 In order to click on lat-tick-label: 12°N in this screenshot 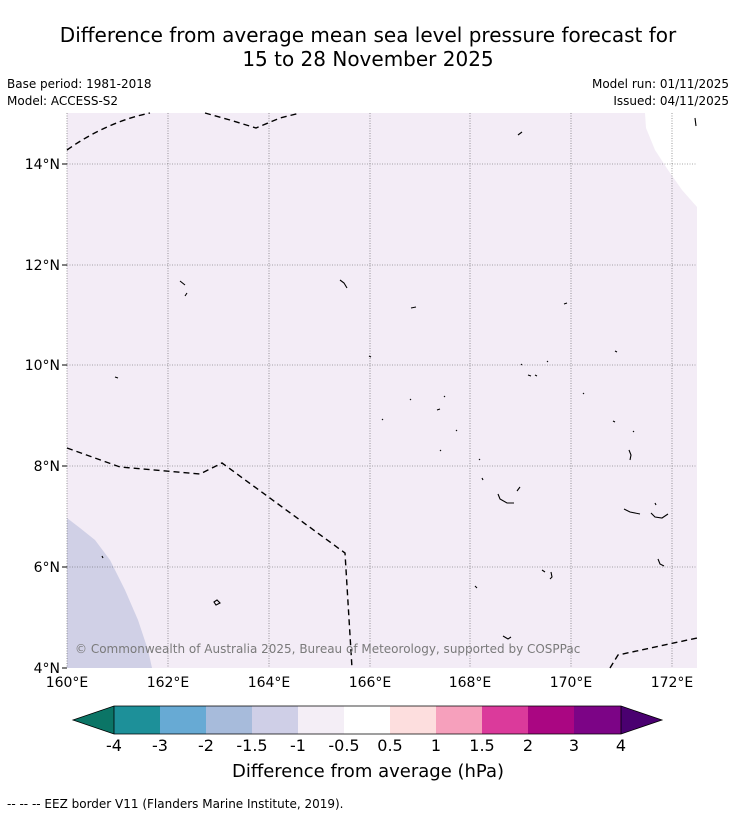, I will do `click(42, 266)`.